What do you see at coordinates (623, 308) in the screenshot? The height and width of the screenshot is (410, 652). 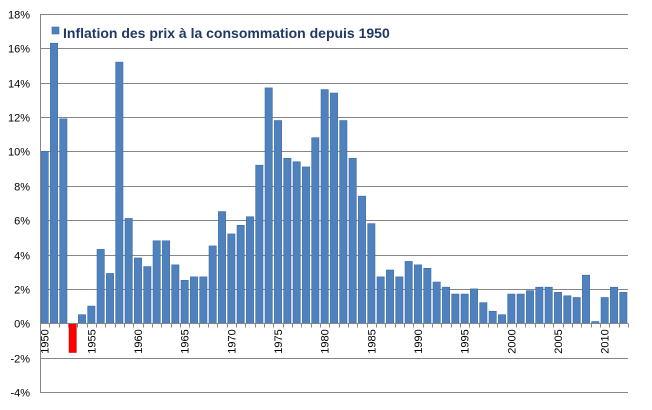 I see `bar-2012` at bounding box center [623, 308].